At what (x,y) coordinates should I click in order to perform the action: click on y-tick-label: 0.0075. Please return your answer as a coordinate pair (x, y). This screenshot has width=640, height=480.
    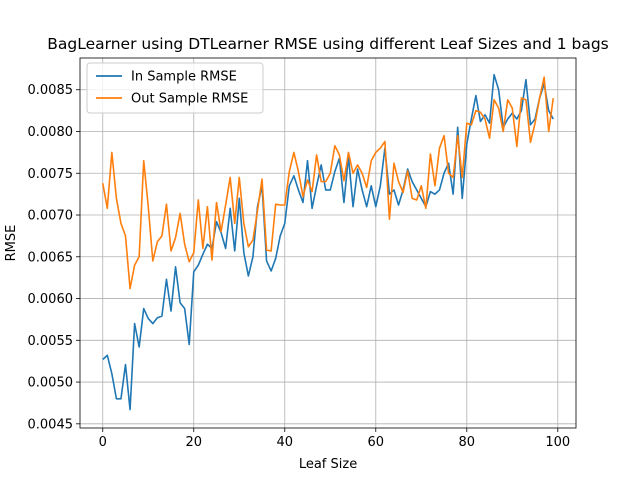
    Looking at the image, I should click on (51, 174).